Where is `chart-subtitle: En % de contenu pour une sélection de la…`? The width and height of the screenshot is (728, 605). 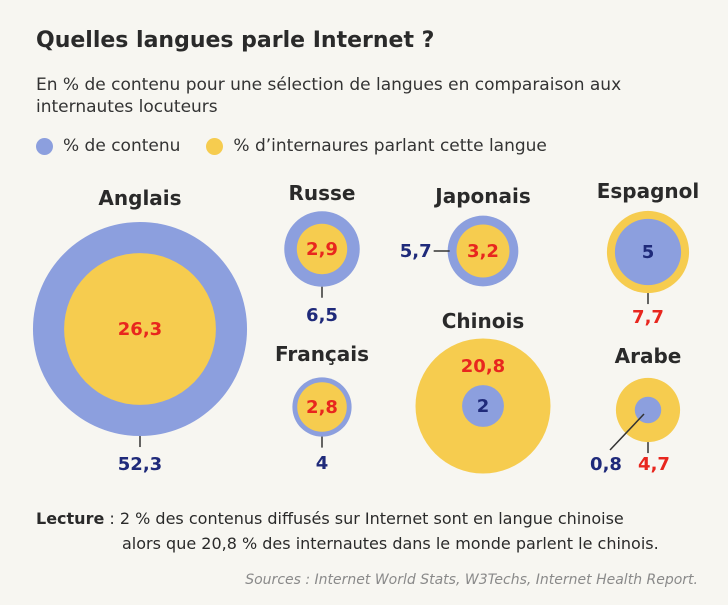
chart-subtitle: En % de contenu pour une sélection de la… is located at coordinates (329, 96).